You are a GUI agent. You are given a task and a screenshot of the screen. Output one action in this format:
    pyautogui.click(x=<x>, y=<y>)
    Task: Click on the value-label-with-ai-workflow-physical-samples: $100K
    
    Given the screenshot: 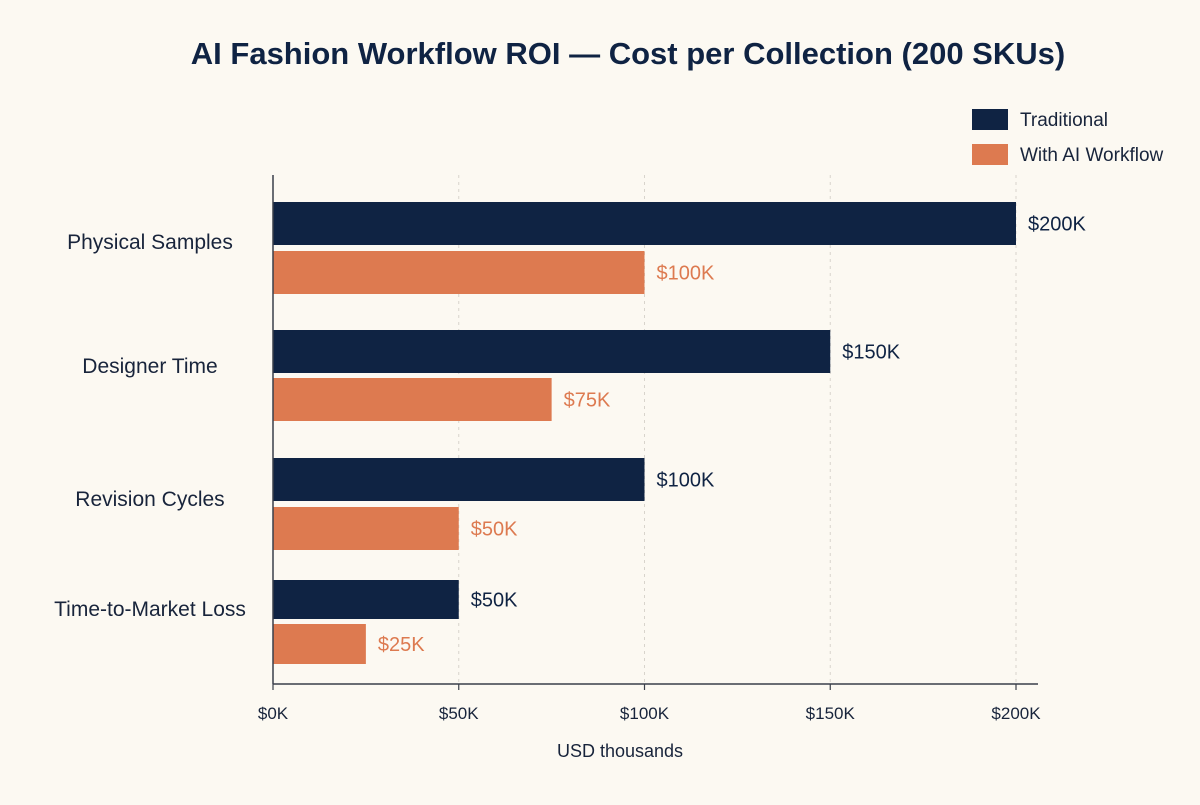 What is the action you would take?
    pyautogui.click(x=686, y=274)
    